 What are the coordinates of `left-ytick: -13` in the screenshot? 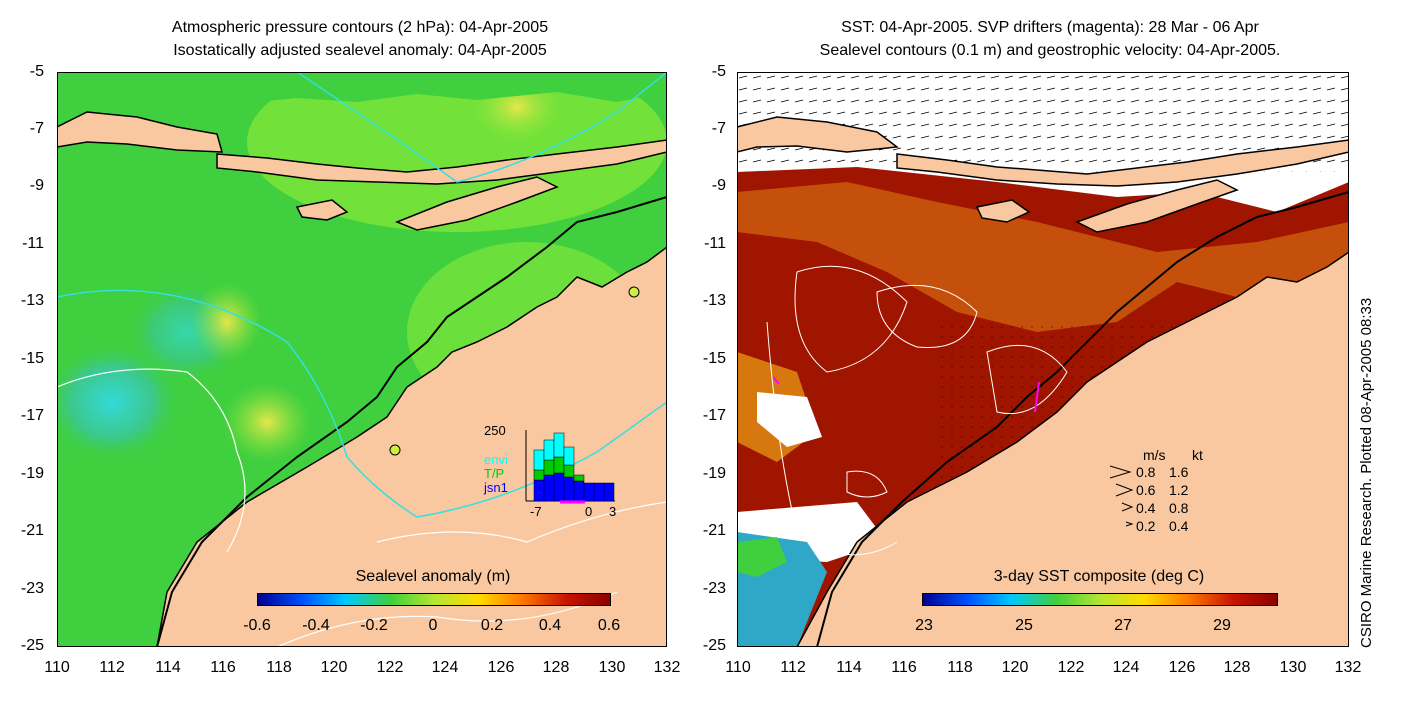 It's located at (32, 300).